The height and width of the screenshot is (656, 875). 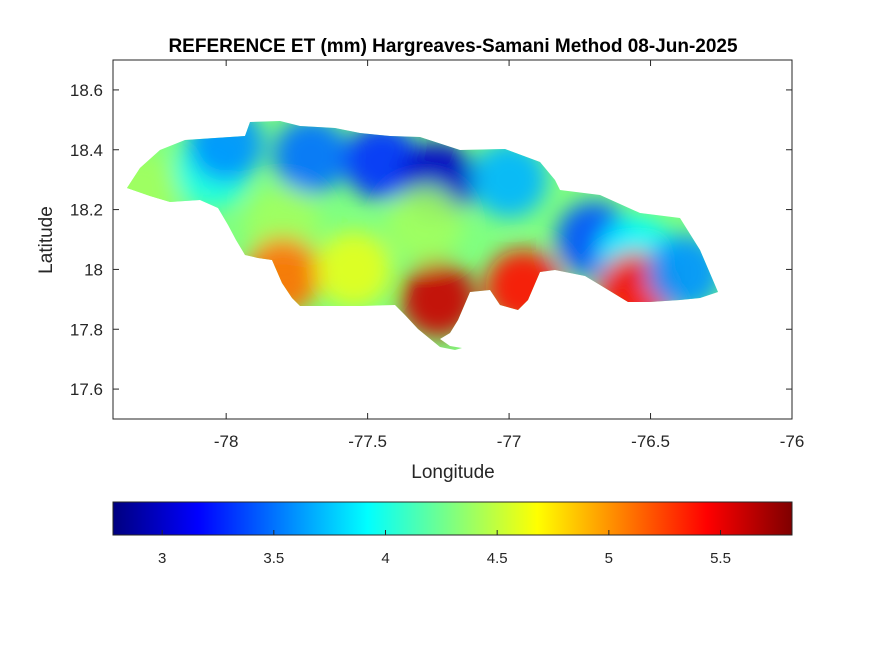 What do you see at coordinates (509, 441) in the screenshot?
I see `x-tick-label-2: -77` at bounding box center [509, 441].